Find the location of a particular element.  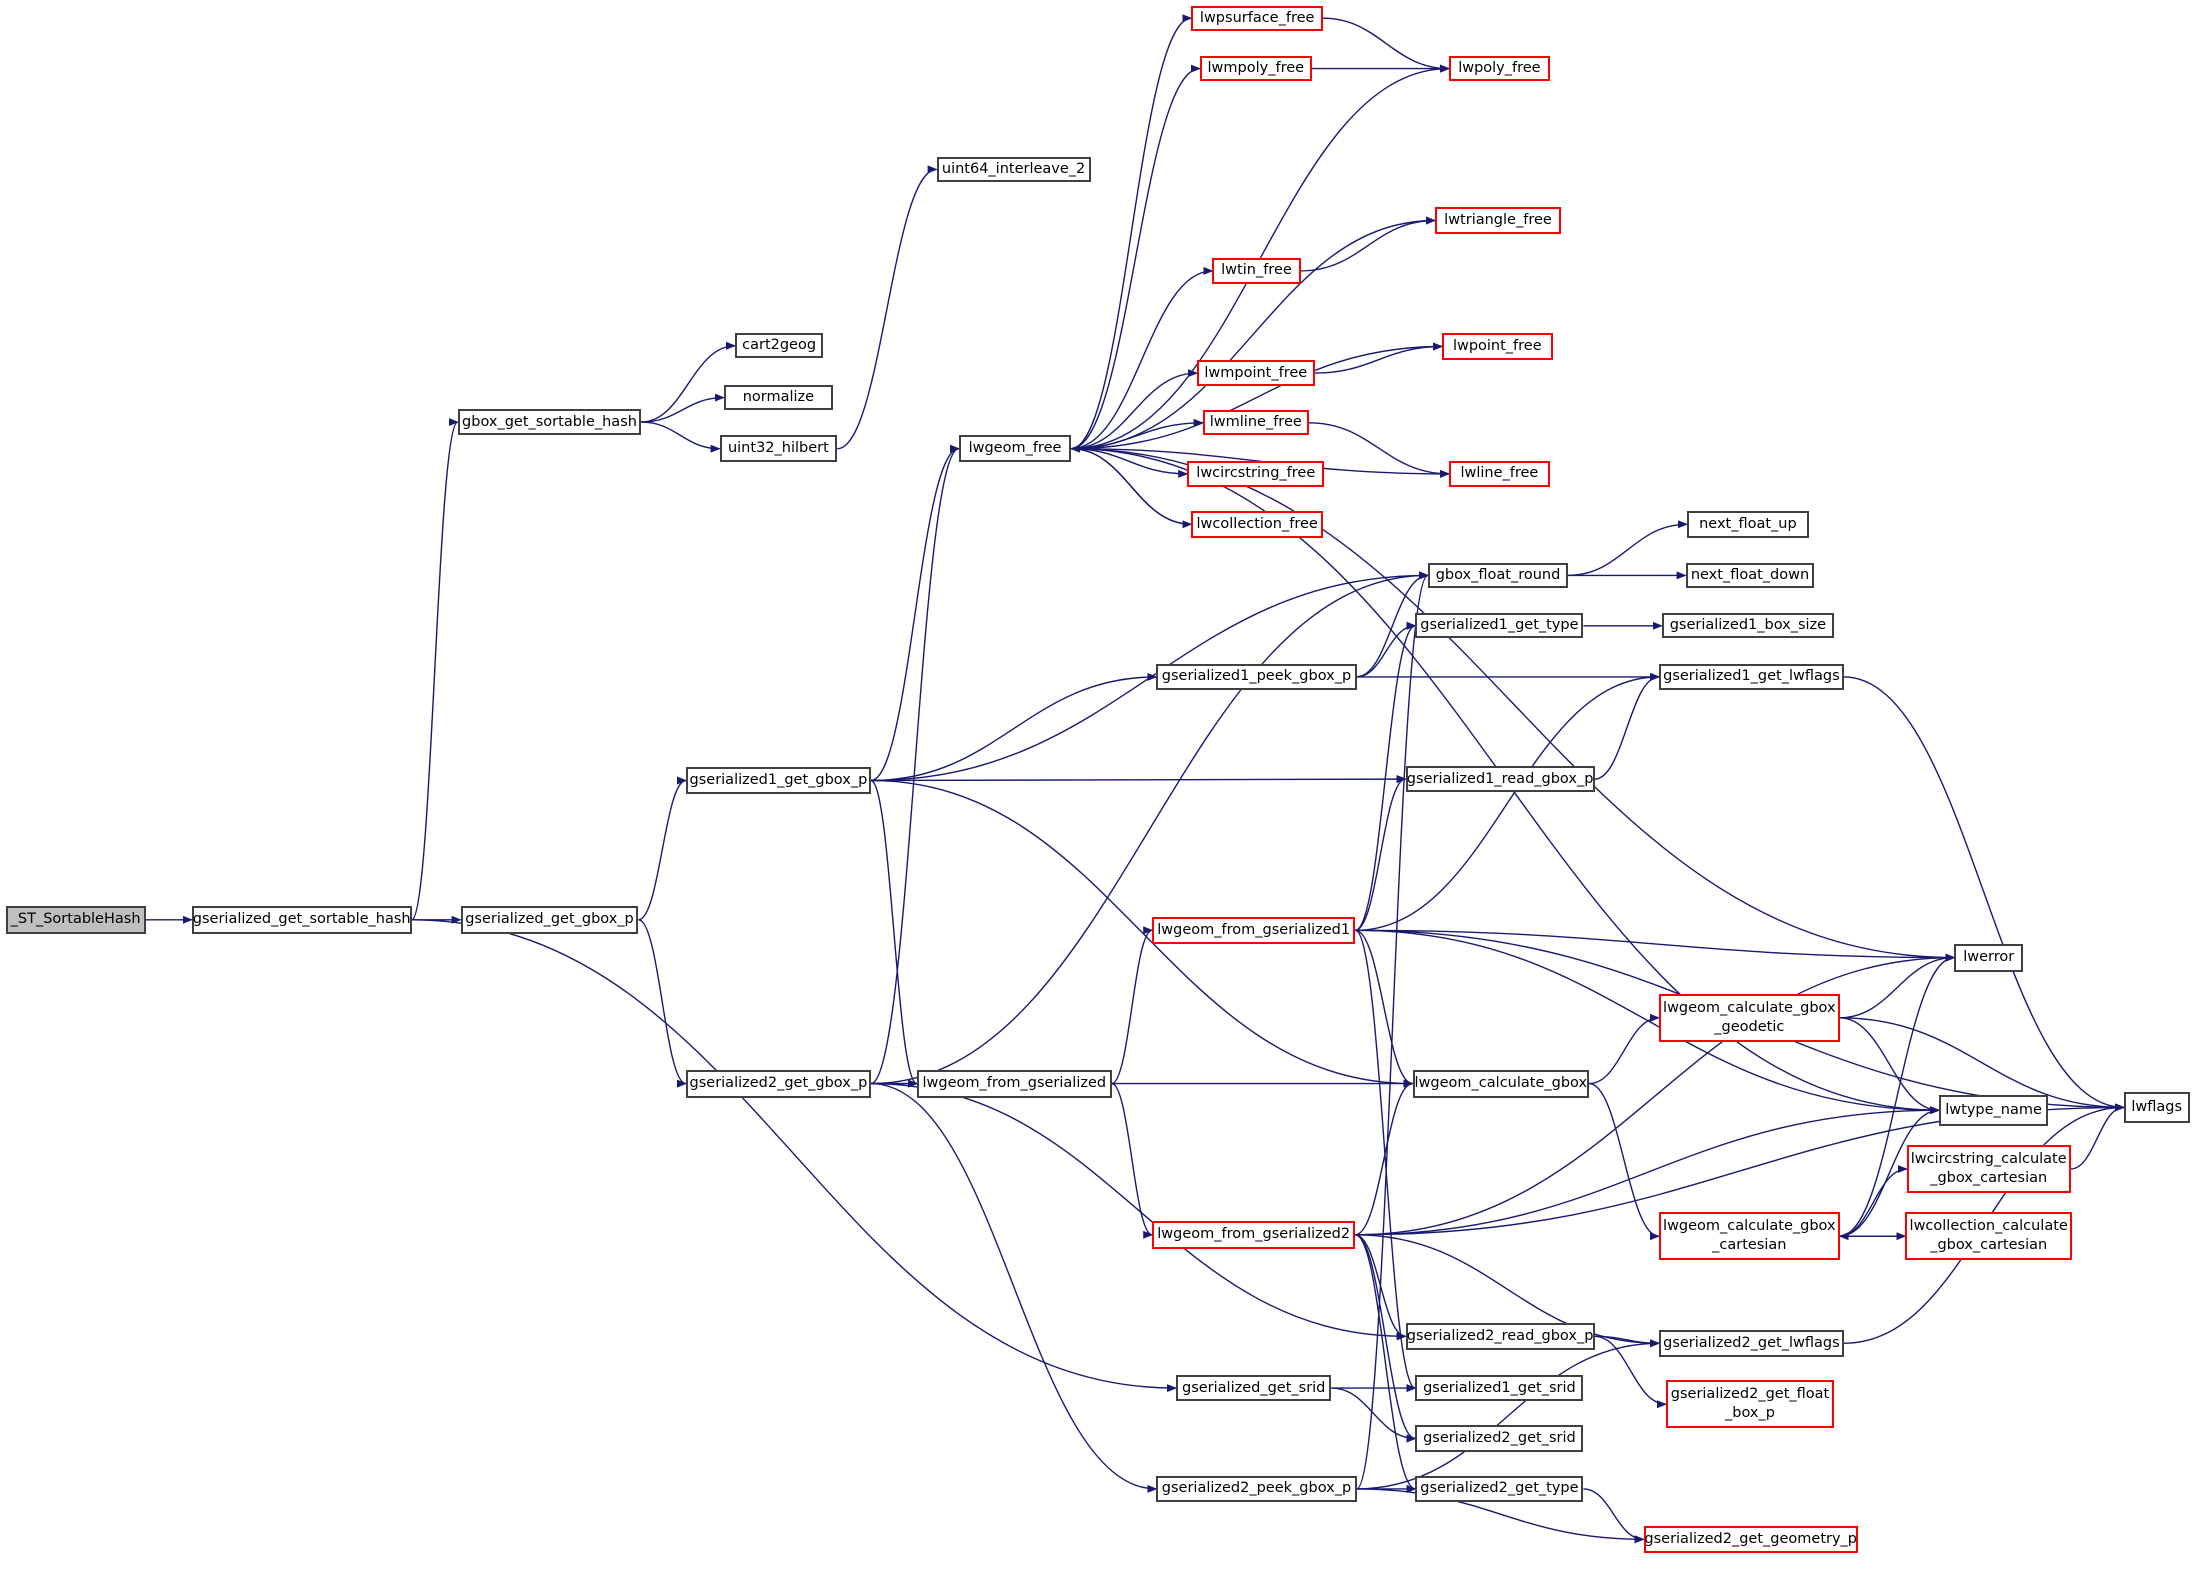

node-next-float-up: next_float_up is located at coordinates (1748, 524).